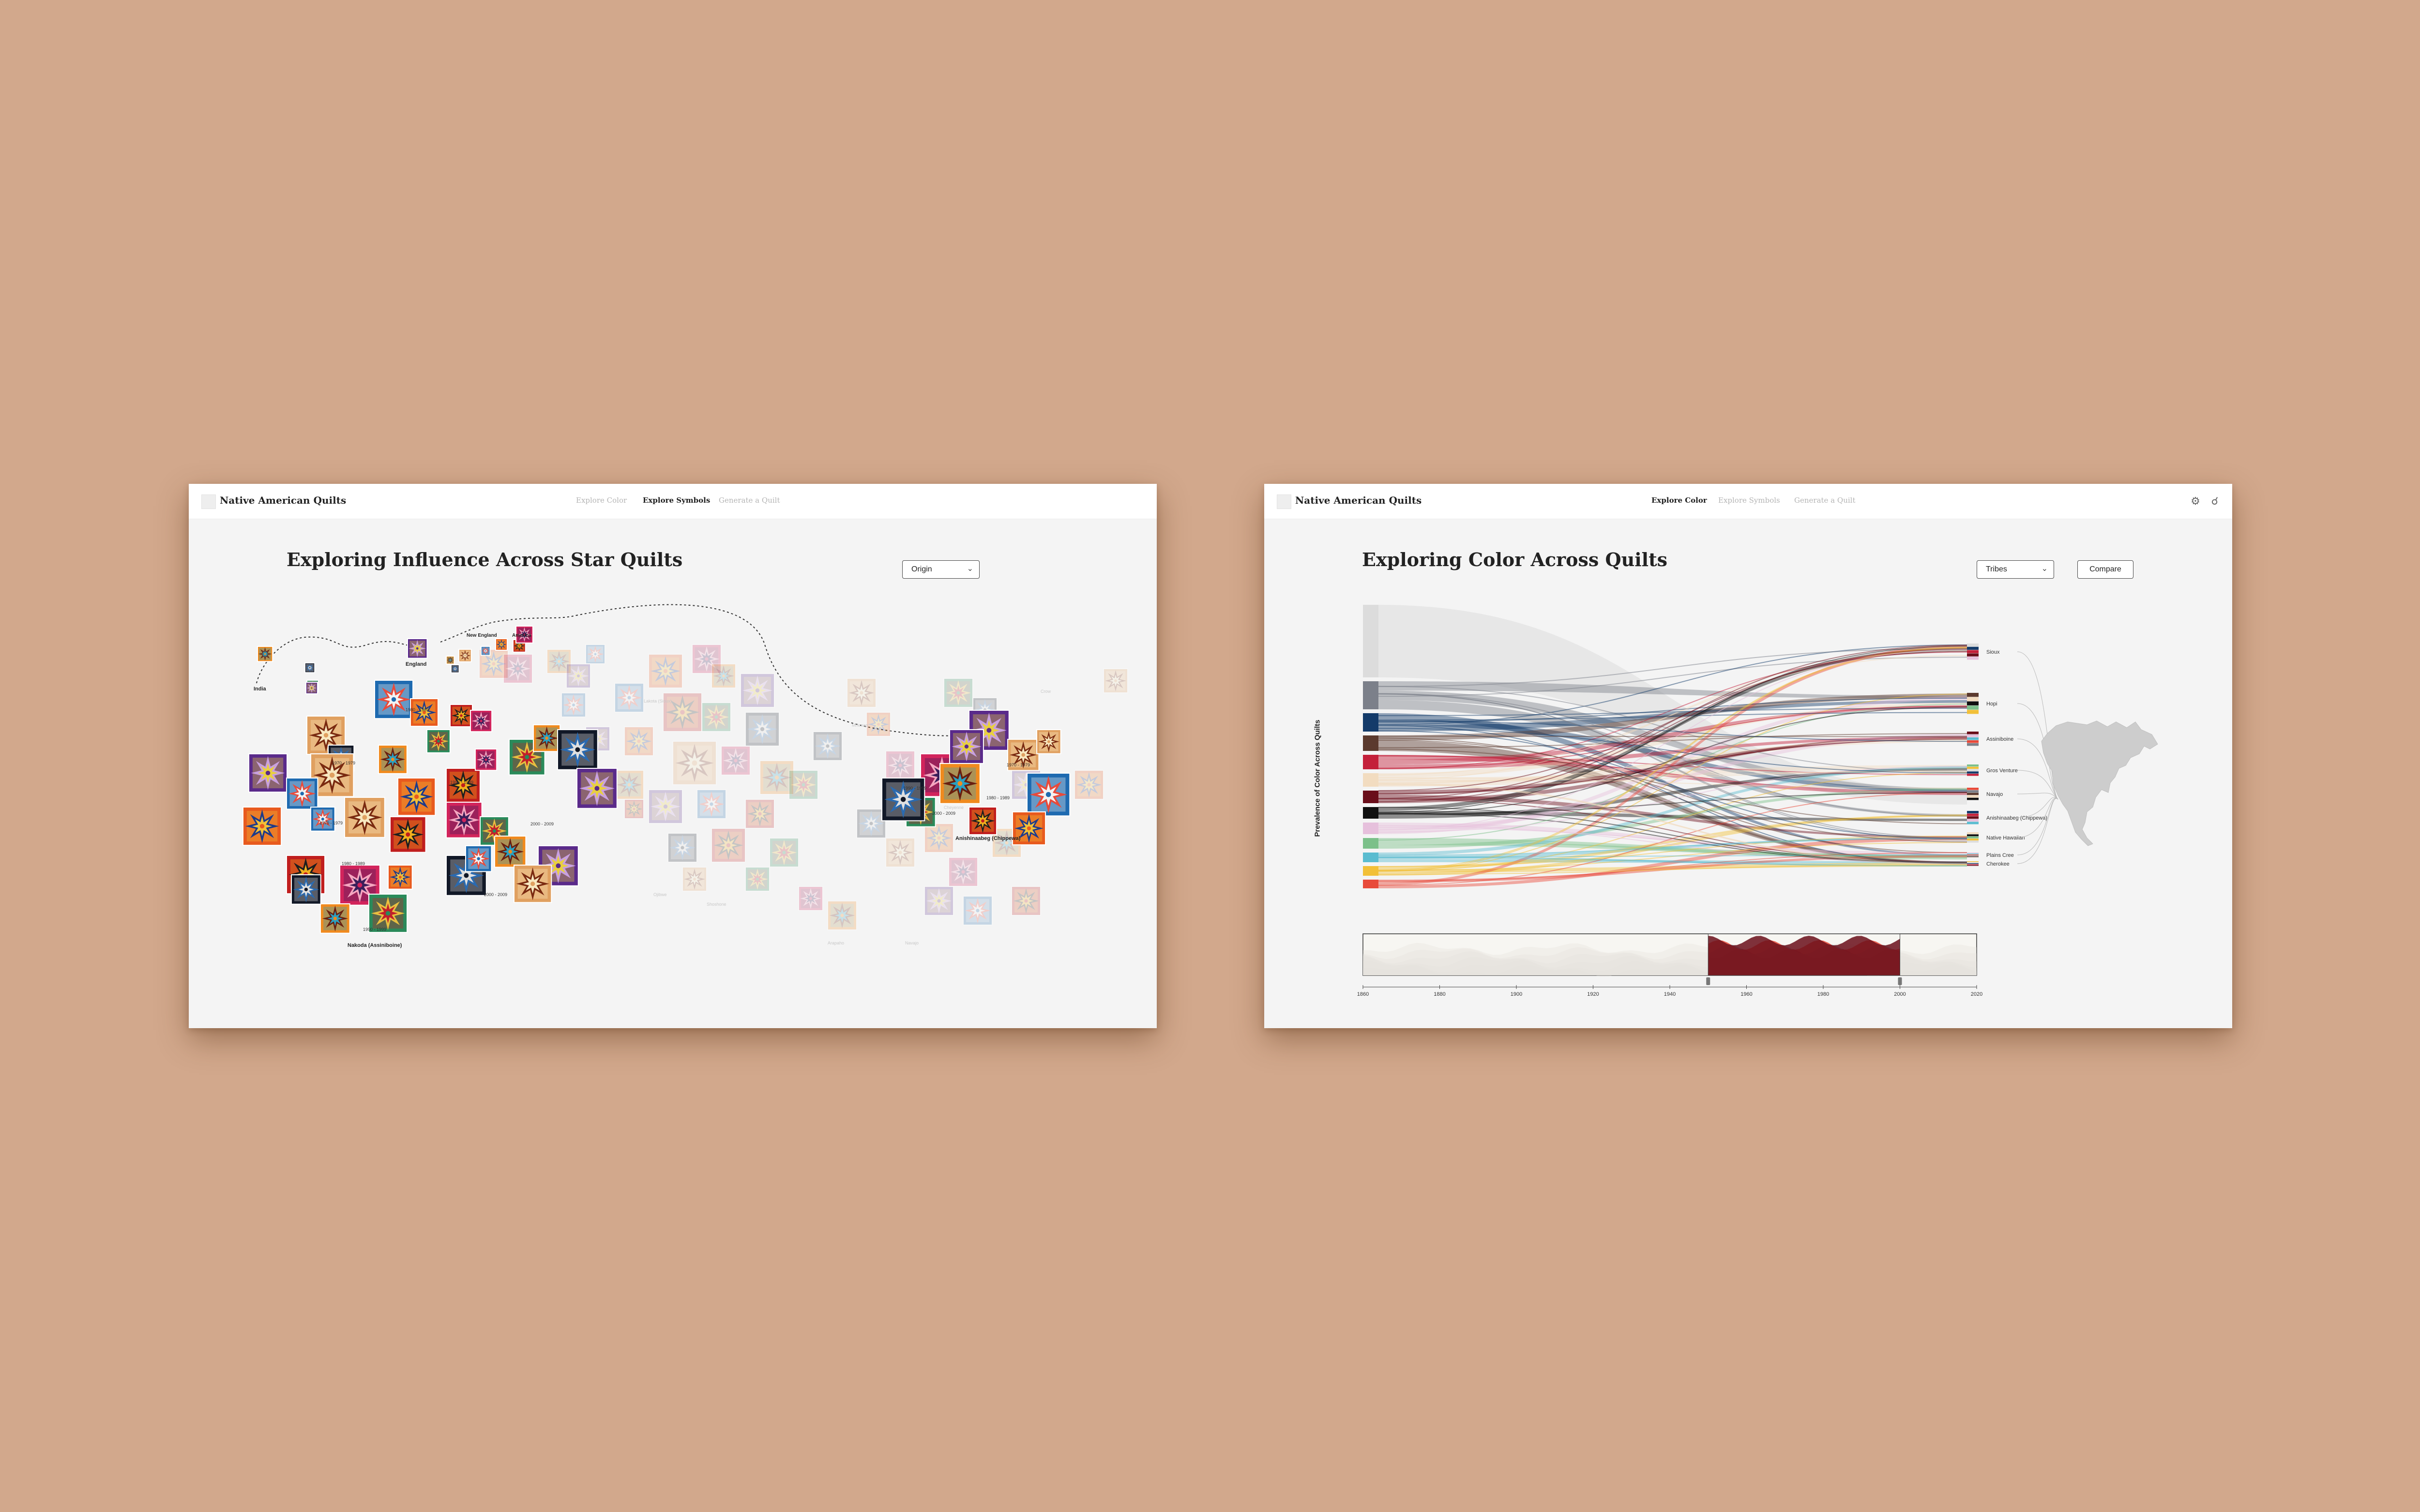 The width and height of the screenshot is (2420, 1512). I want to click on north-america-map, so click(2099, 783).